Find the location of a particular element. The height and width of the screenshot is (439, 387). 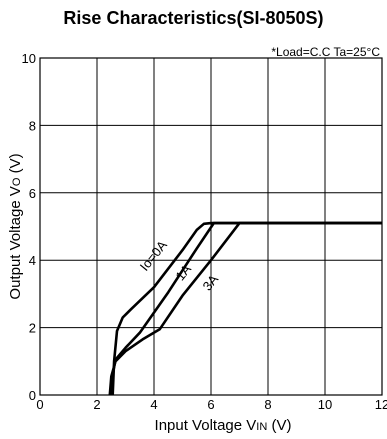

x-tick-label: 0 is located at coordinates (39, 404).